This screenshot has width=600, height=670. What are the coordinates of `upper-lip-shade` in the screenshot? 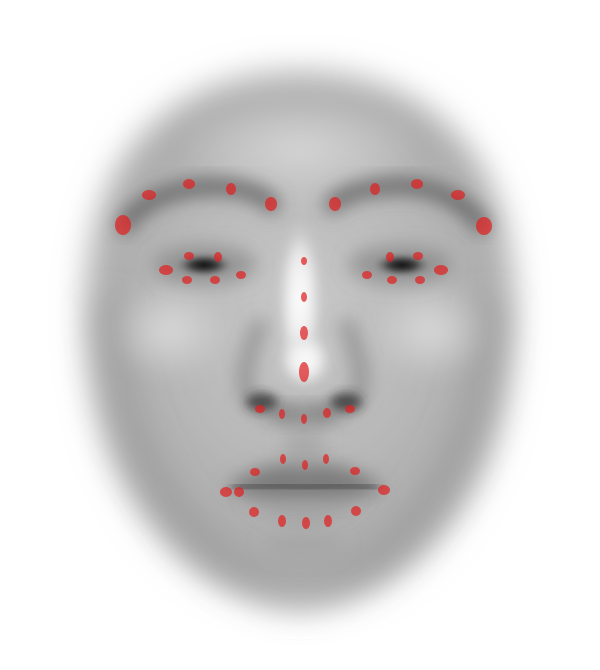 It's located at (304, 445).